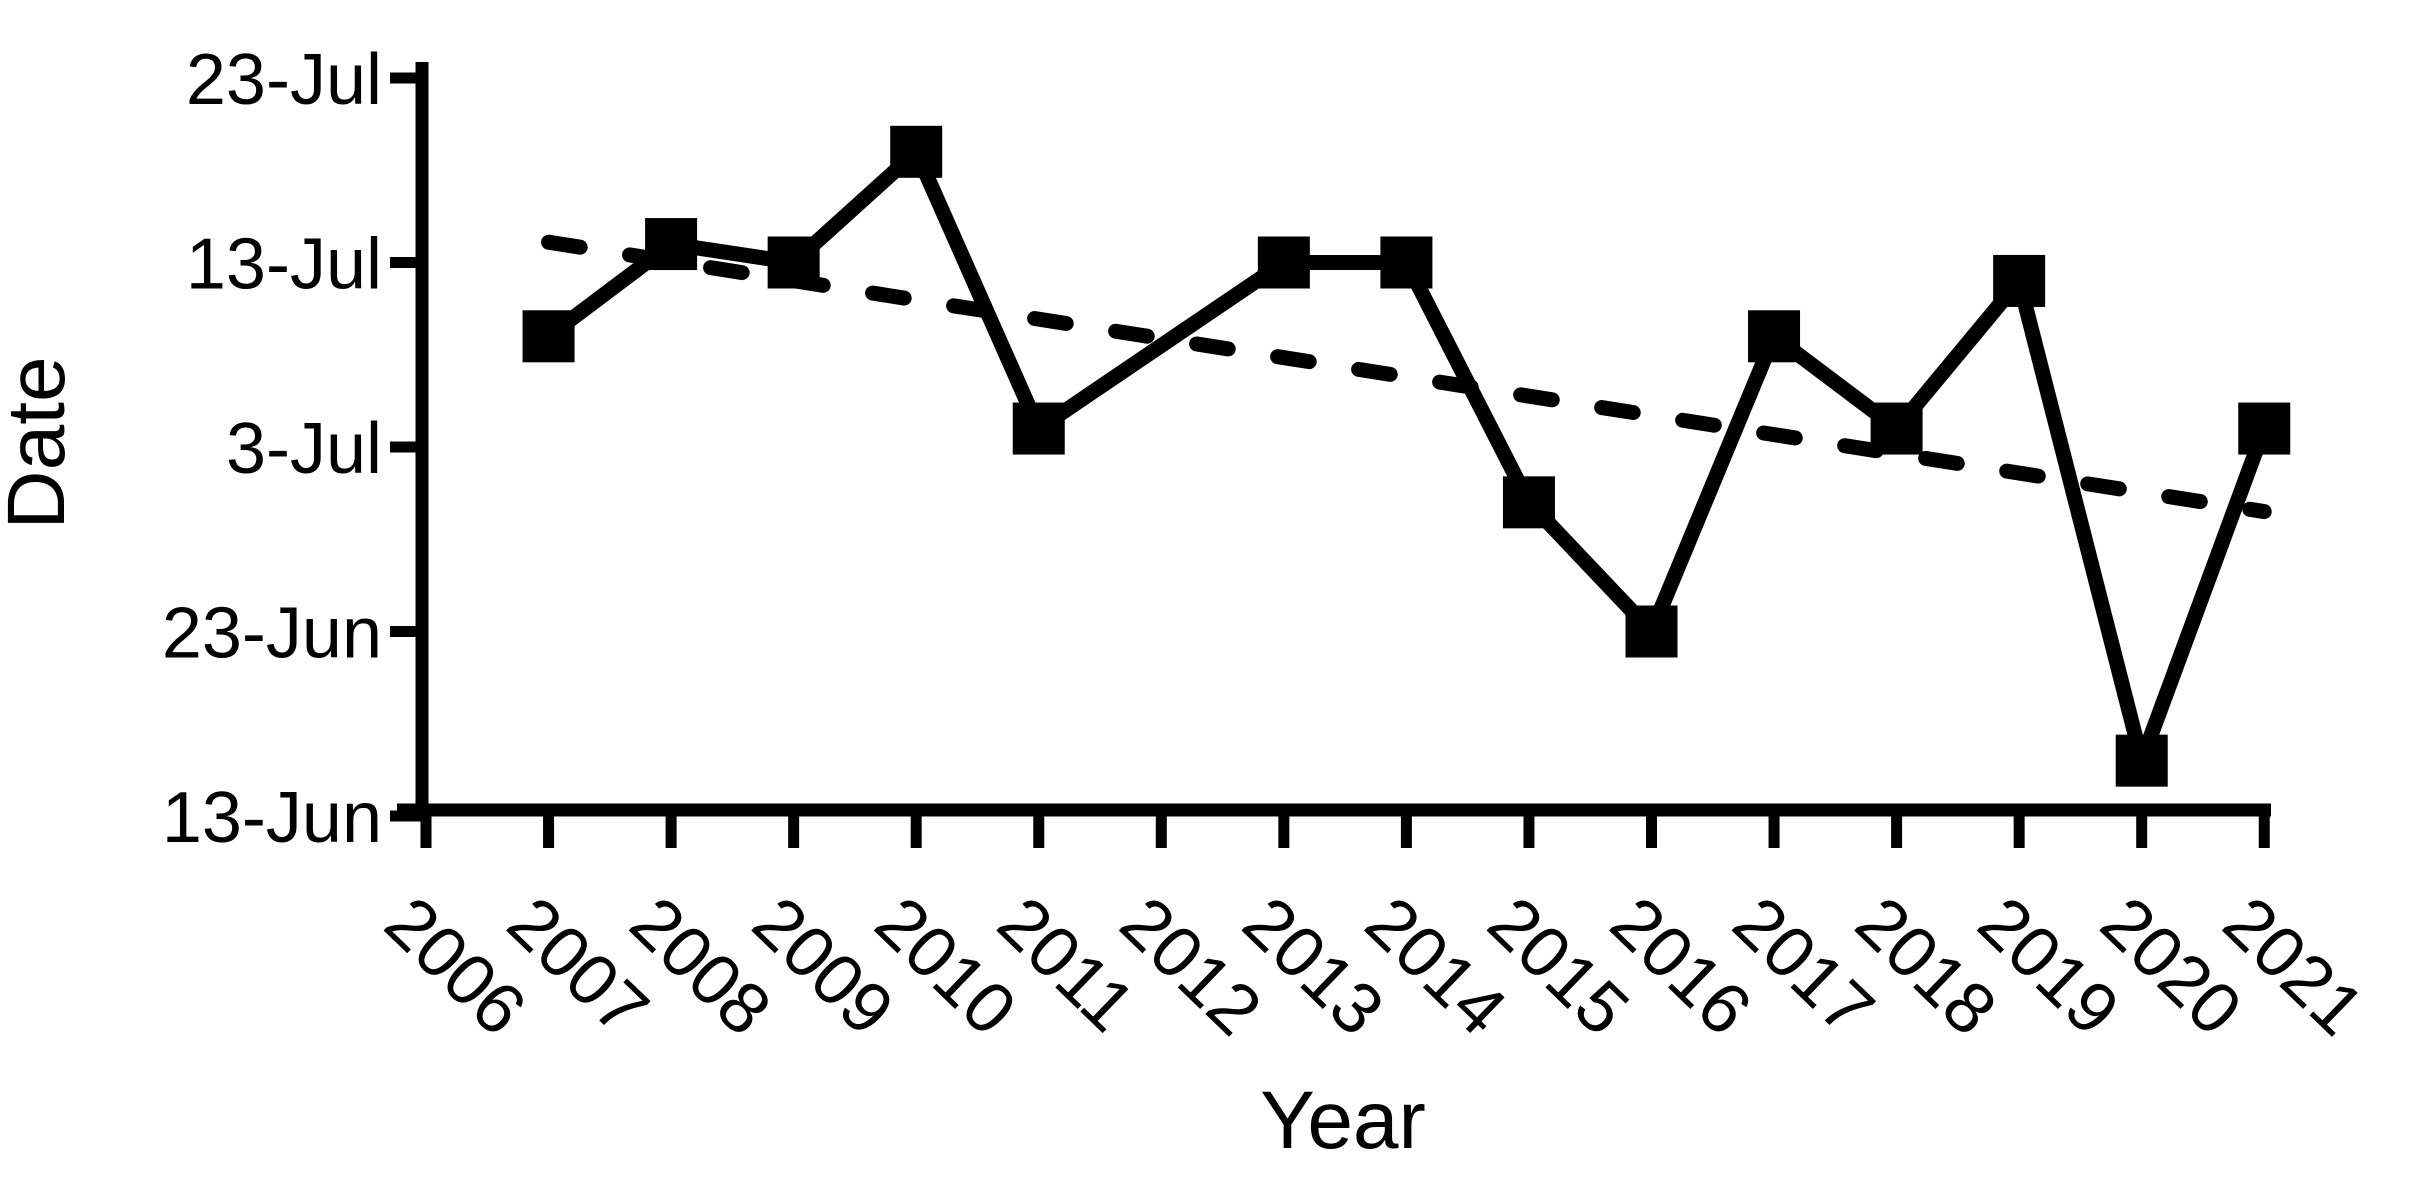 The height and width of the screenshot is (1192, 2425). I want to click on x-tick-label: 2013, so click(1313, 966).